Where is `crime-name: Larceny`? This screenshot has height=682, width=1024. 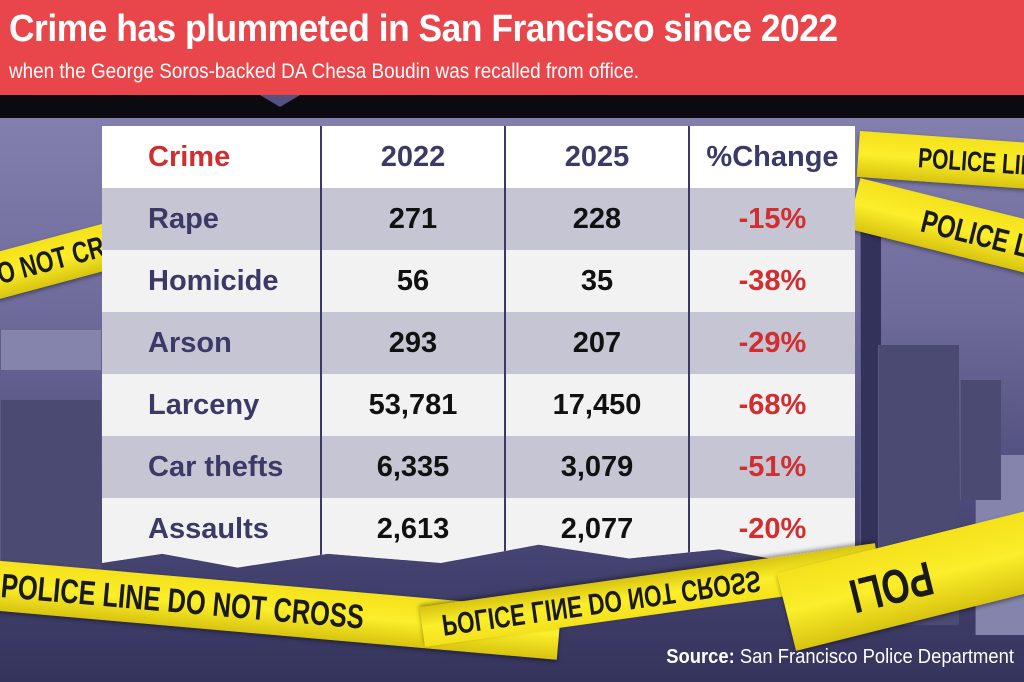
crime-name: Larceny is located at coordinates (211, 405).